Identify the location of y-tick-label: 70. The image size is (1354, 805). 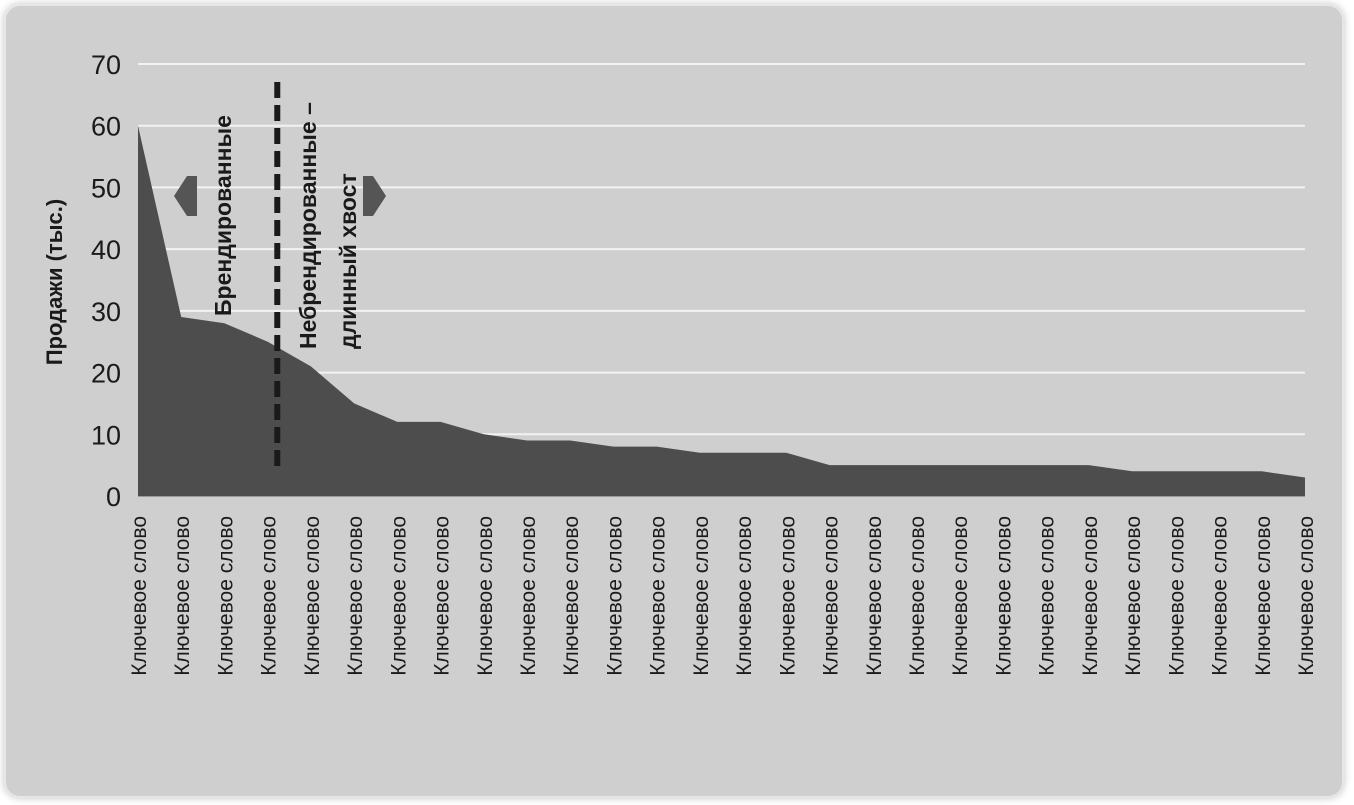
(106, 65).